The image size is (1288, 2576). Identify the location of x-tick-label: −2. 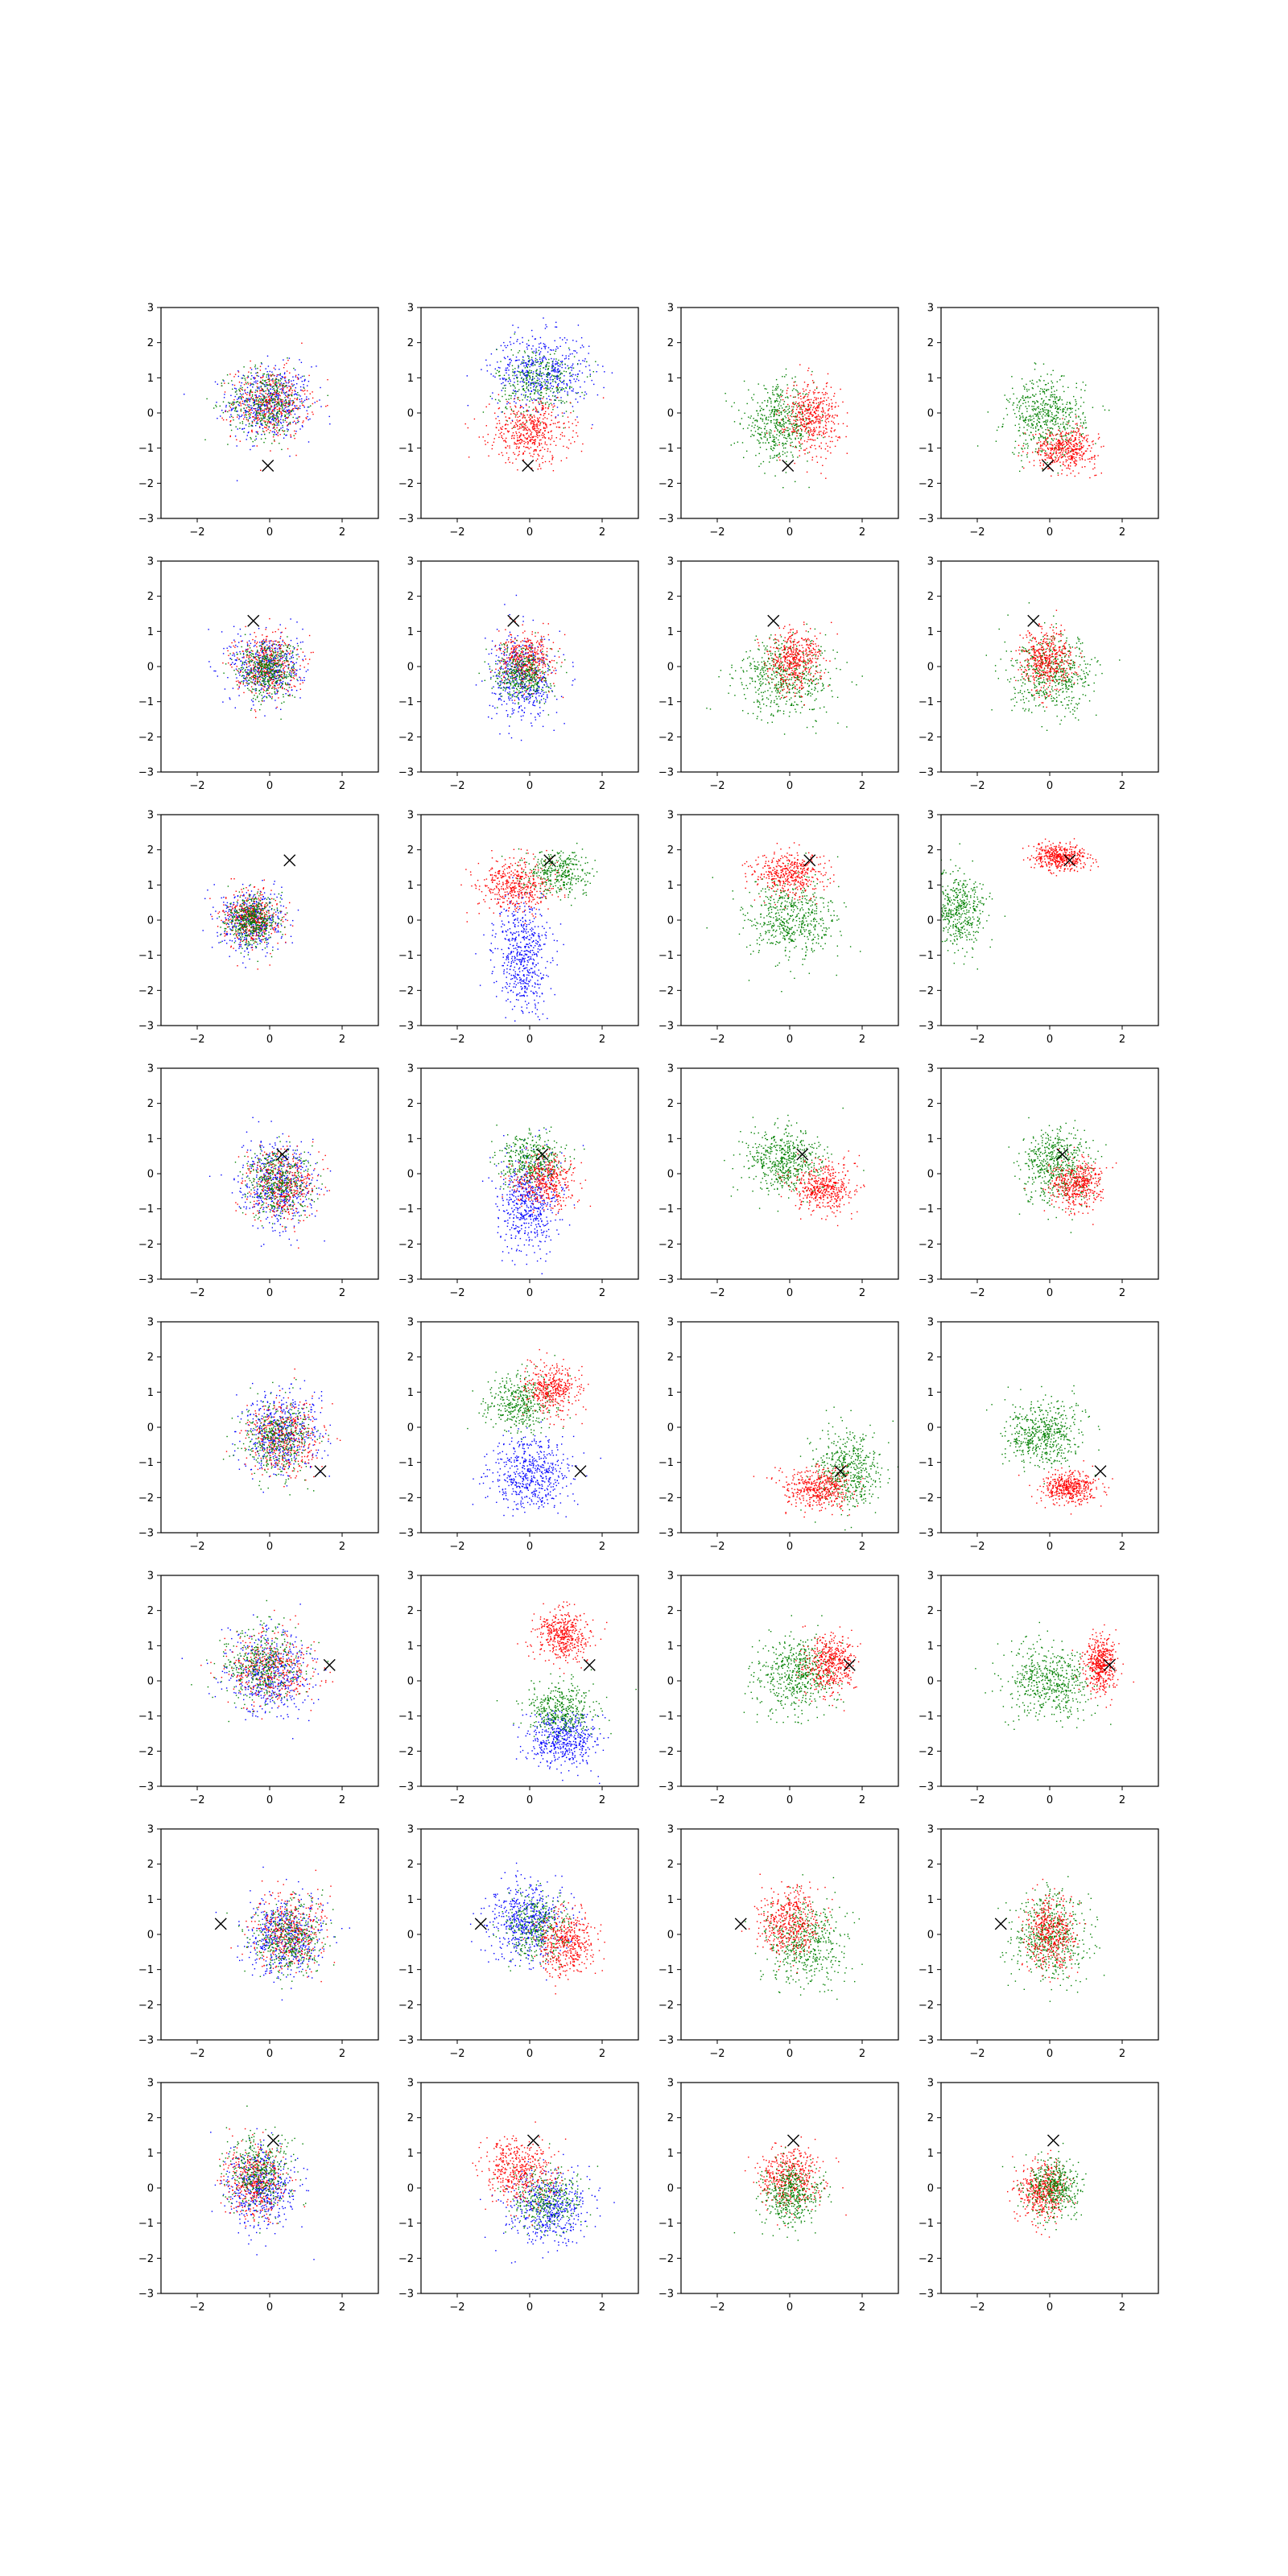
(977, 532).